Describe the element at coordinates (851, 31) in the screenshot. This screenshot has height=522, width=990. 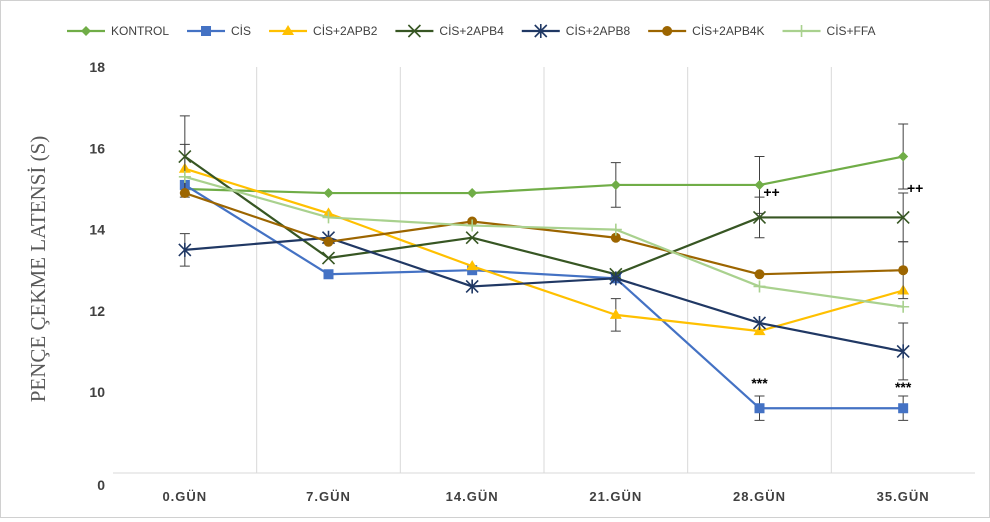
I see `legend-label: CİS+FFA` at that location.